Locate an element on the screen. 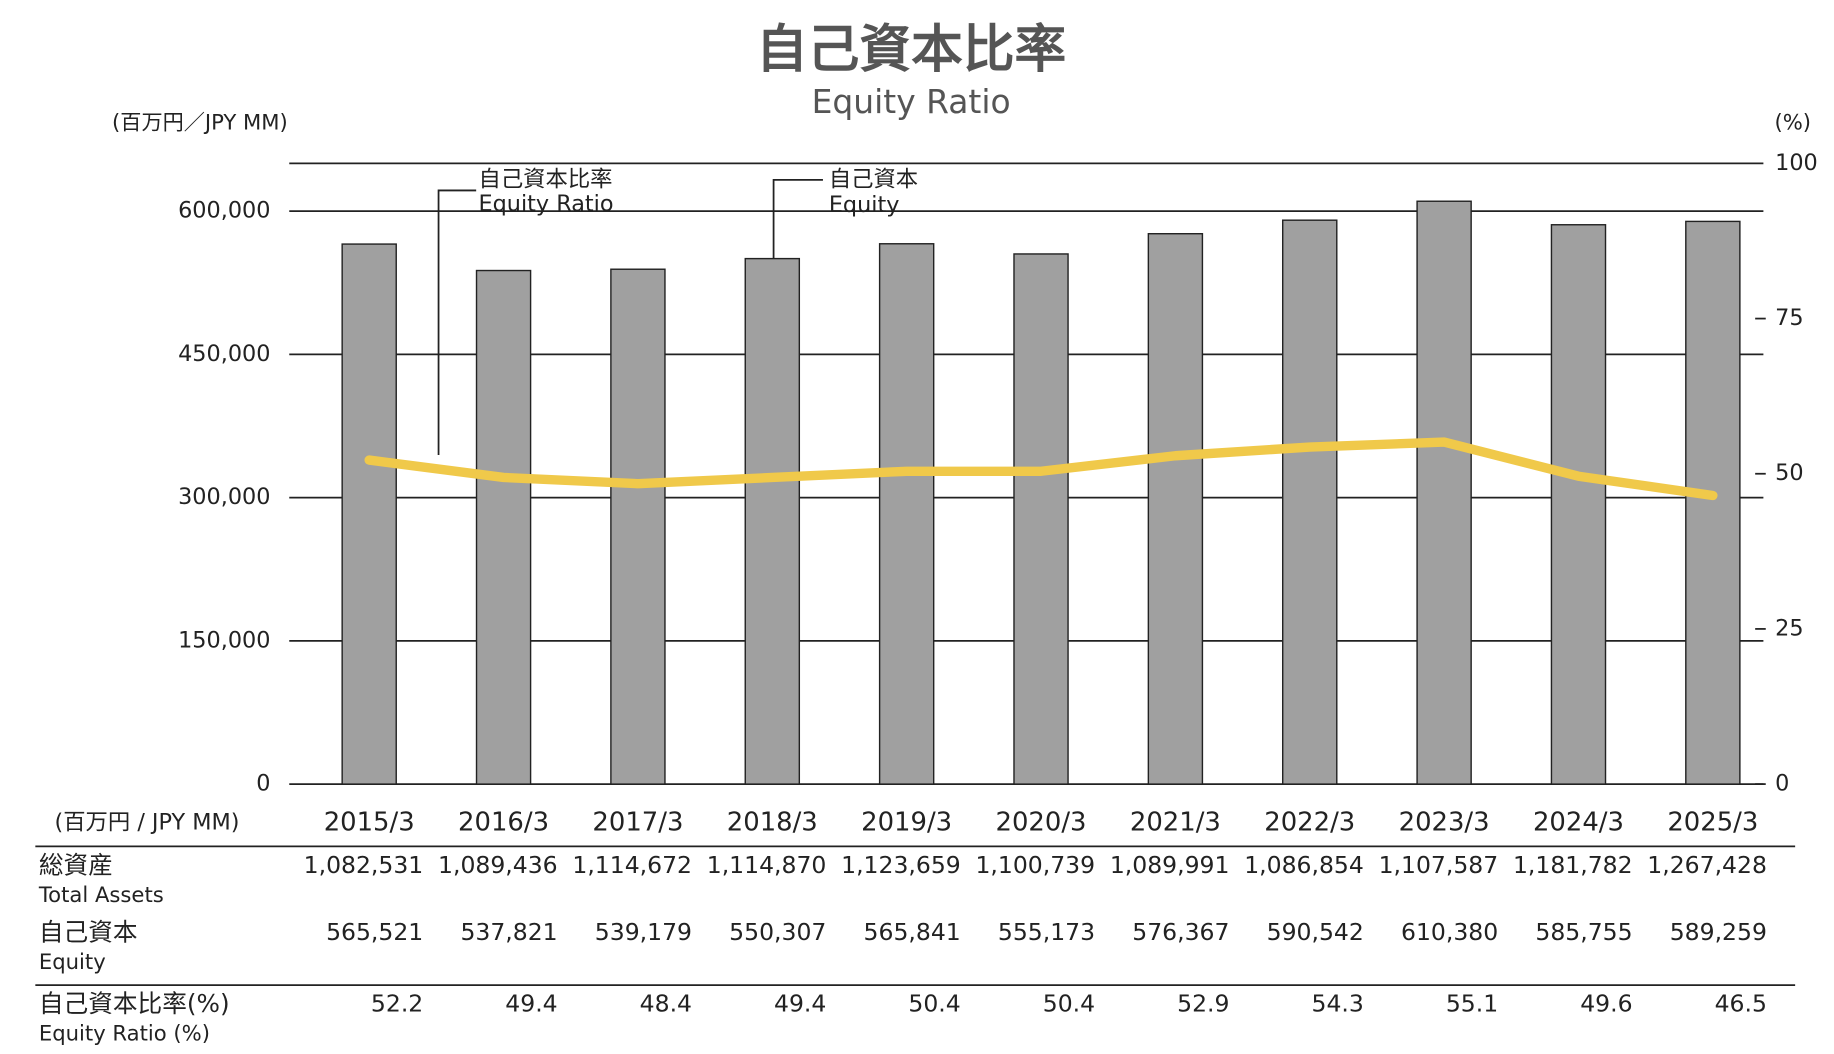 The width and height of the screenshot is (1834, 1054). x-tick-label: 2023/3 is located at coordinates (1444, 822).